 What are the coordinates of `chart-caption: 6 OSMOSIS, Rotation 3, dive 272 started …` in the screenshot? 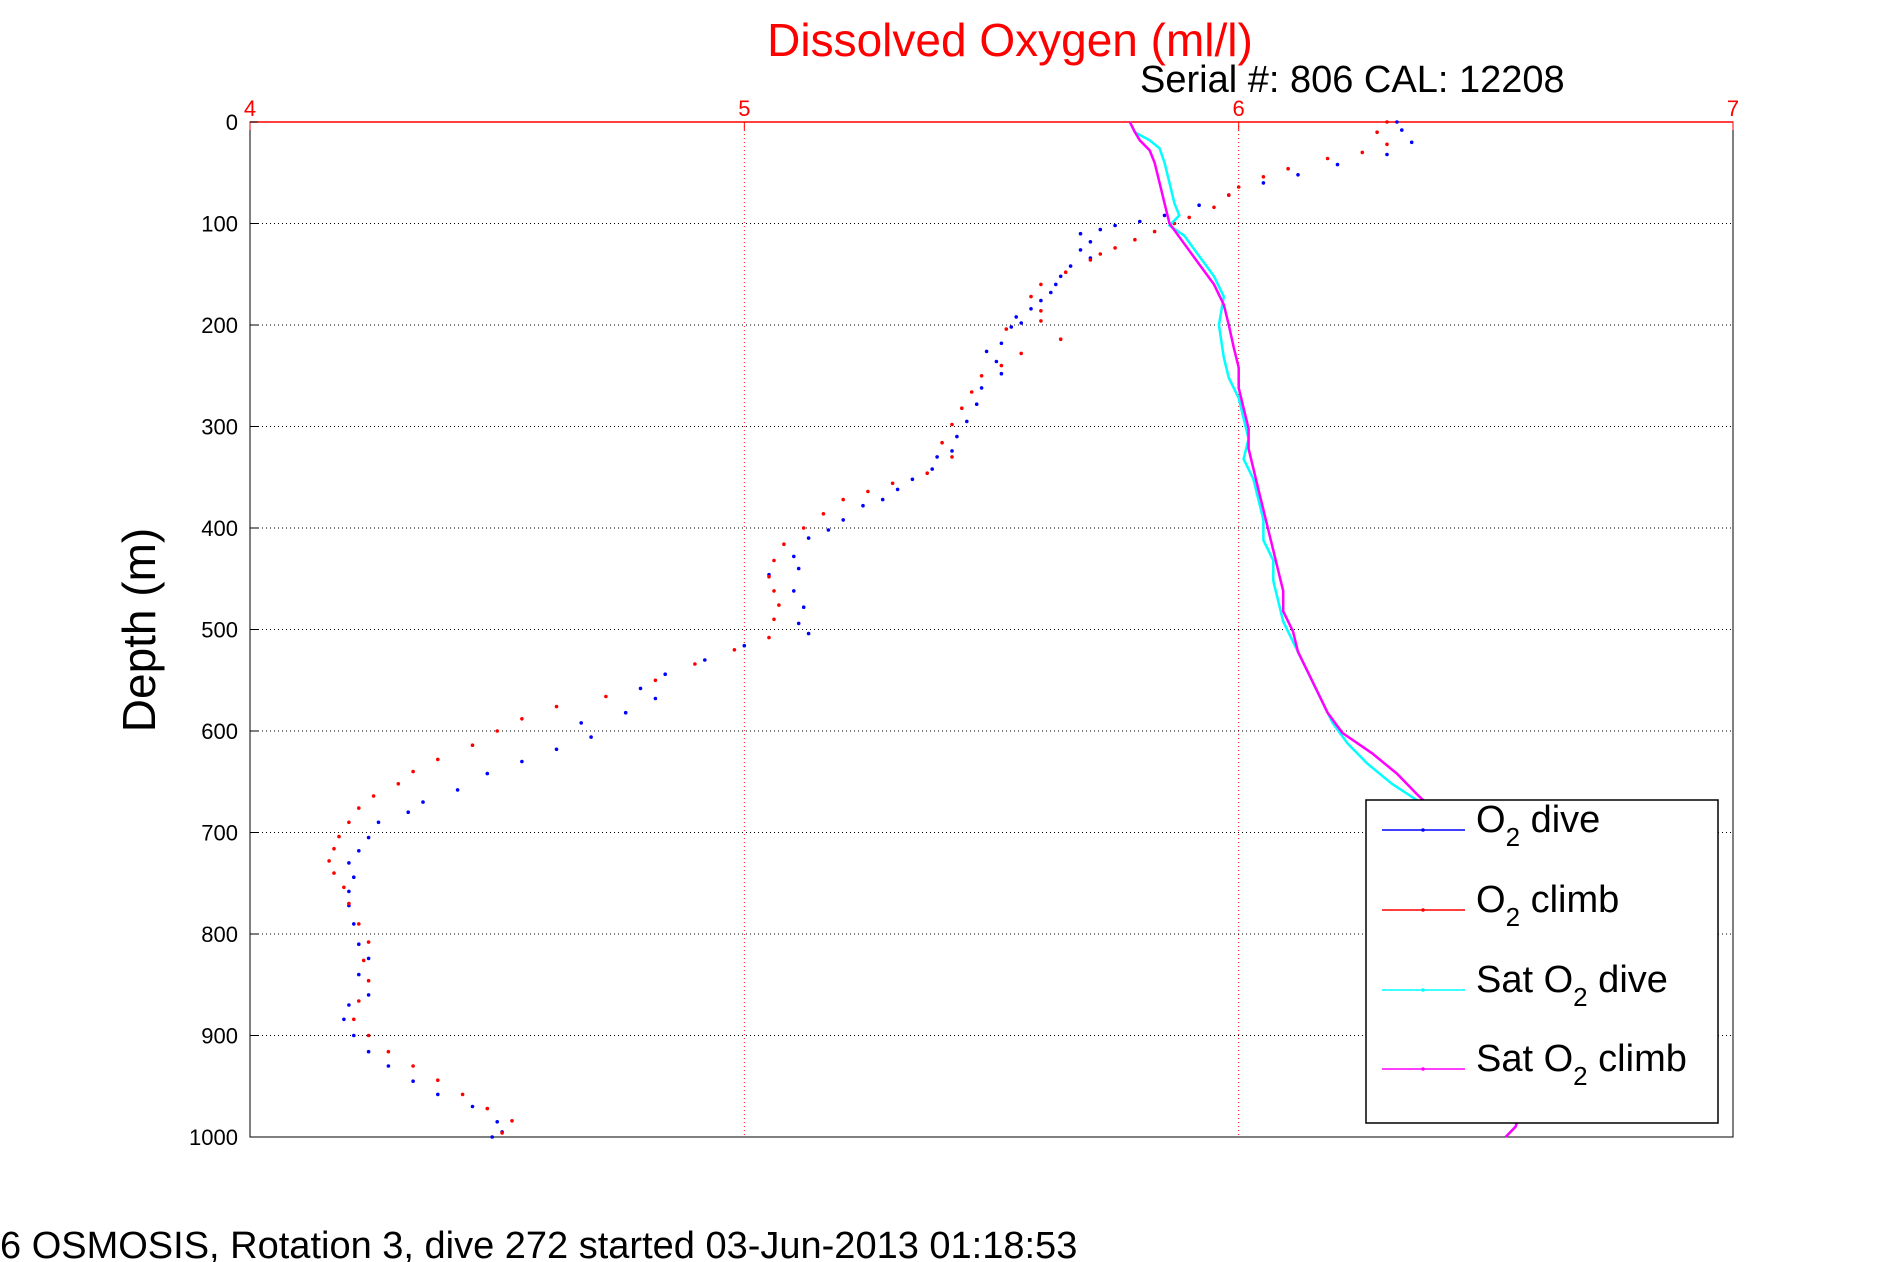 It's located at (538, 1243).